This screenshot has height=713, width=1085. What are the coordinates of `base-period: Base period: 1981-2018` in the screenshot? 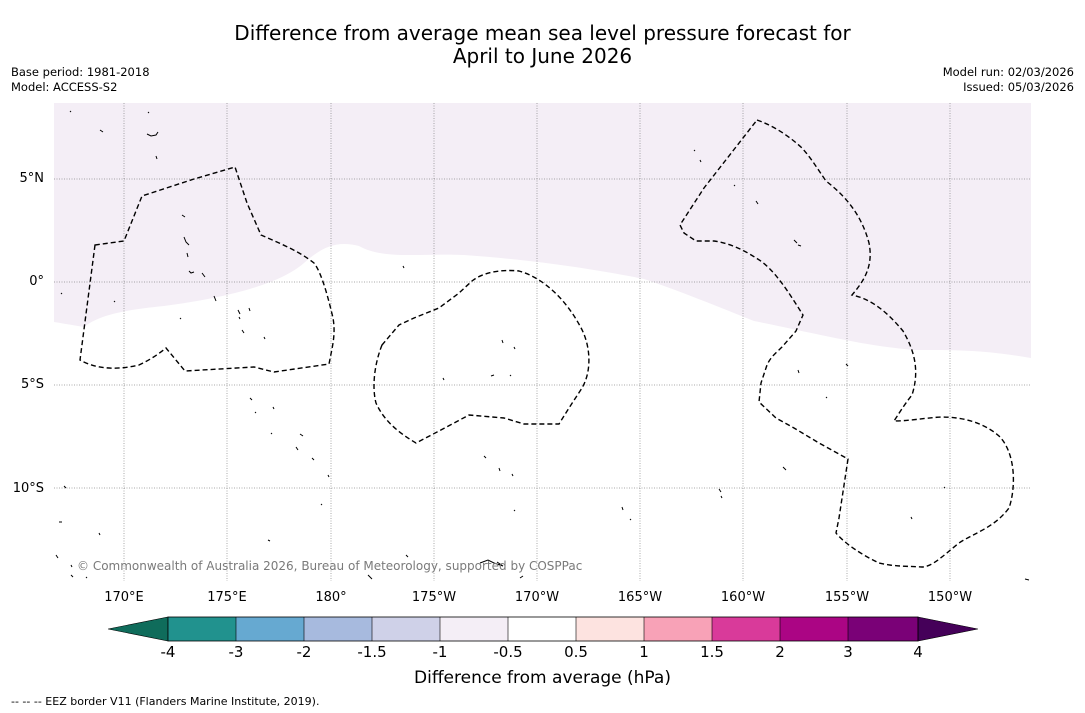 It's located at (80, 72).